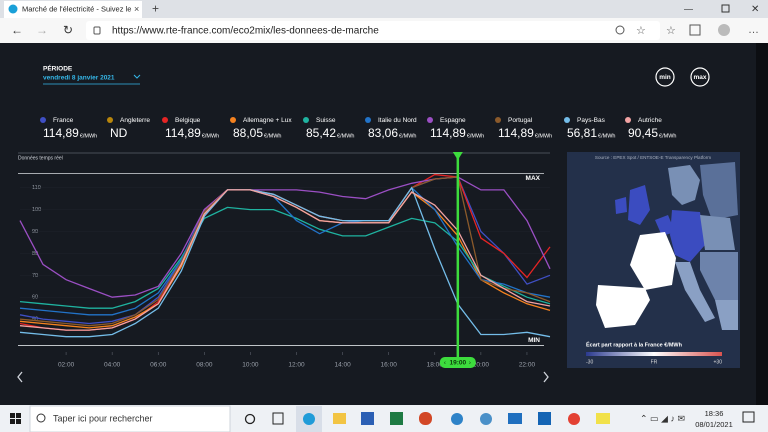 The width and height of the screenshot is (768, 432). Describe the element at coordinates (714, 413) in the screenshot. I see `clock-time: 18:36` at that location.